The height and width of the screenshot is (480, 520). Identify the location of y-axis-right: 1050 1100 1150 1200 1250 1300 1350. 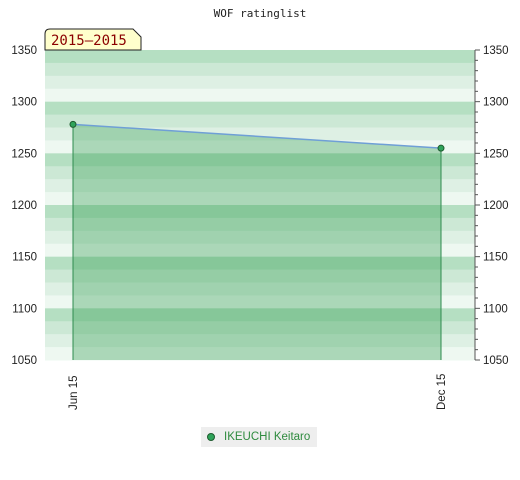
(491, 206).